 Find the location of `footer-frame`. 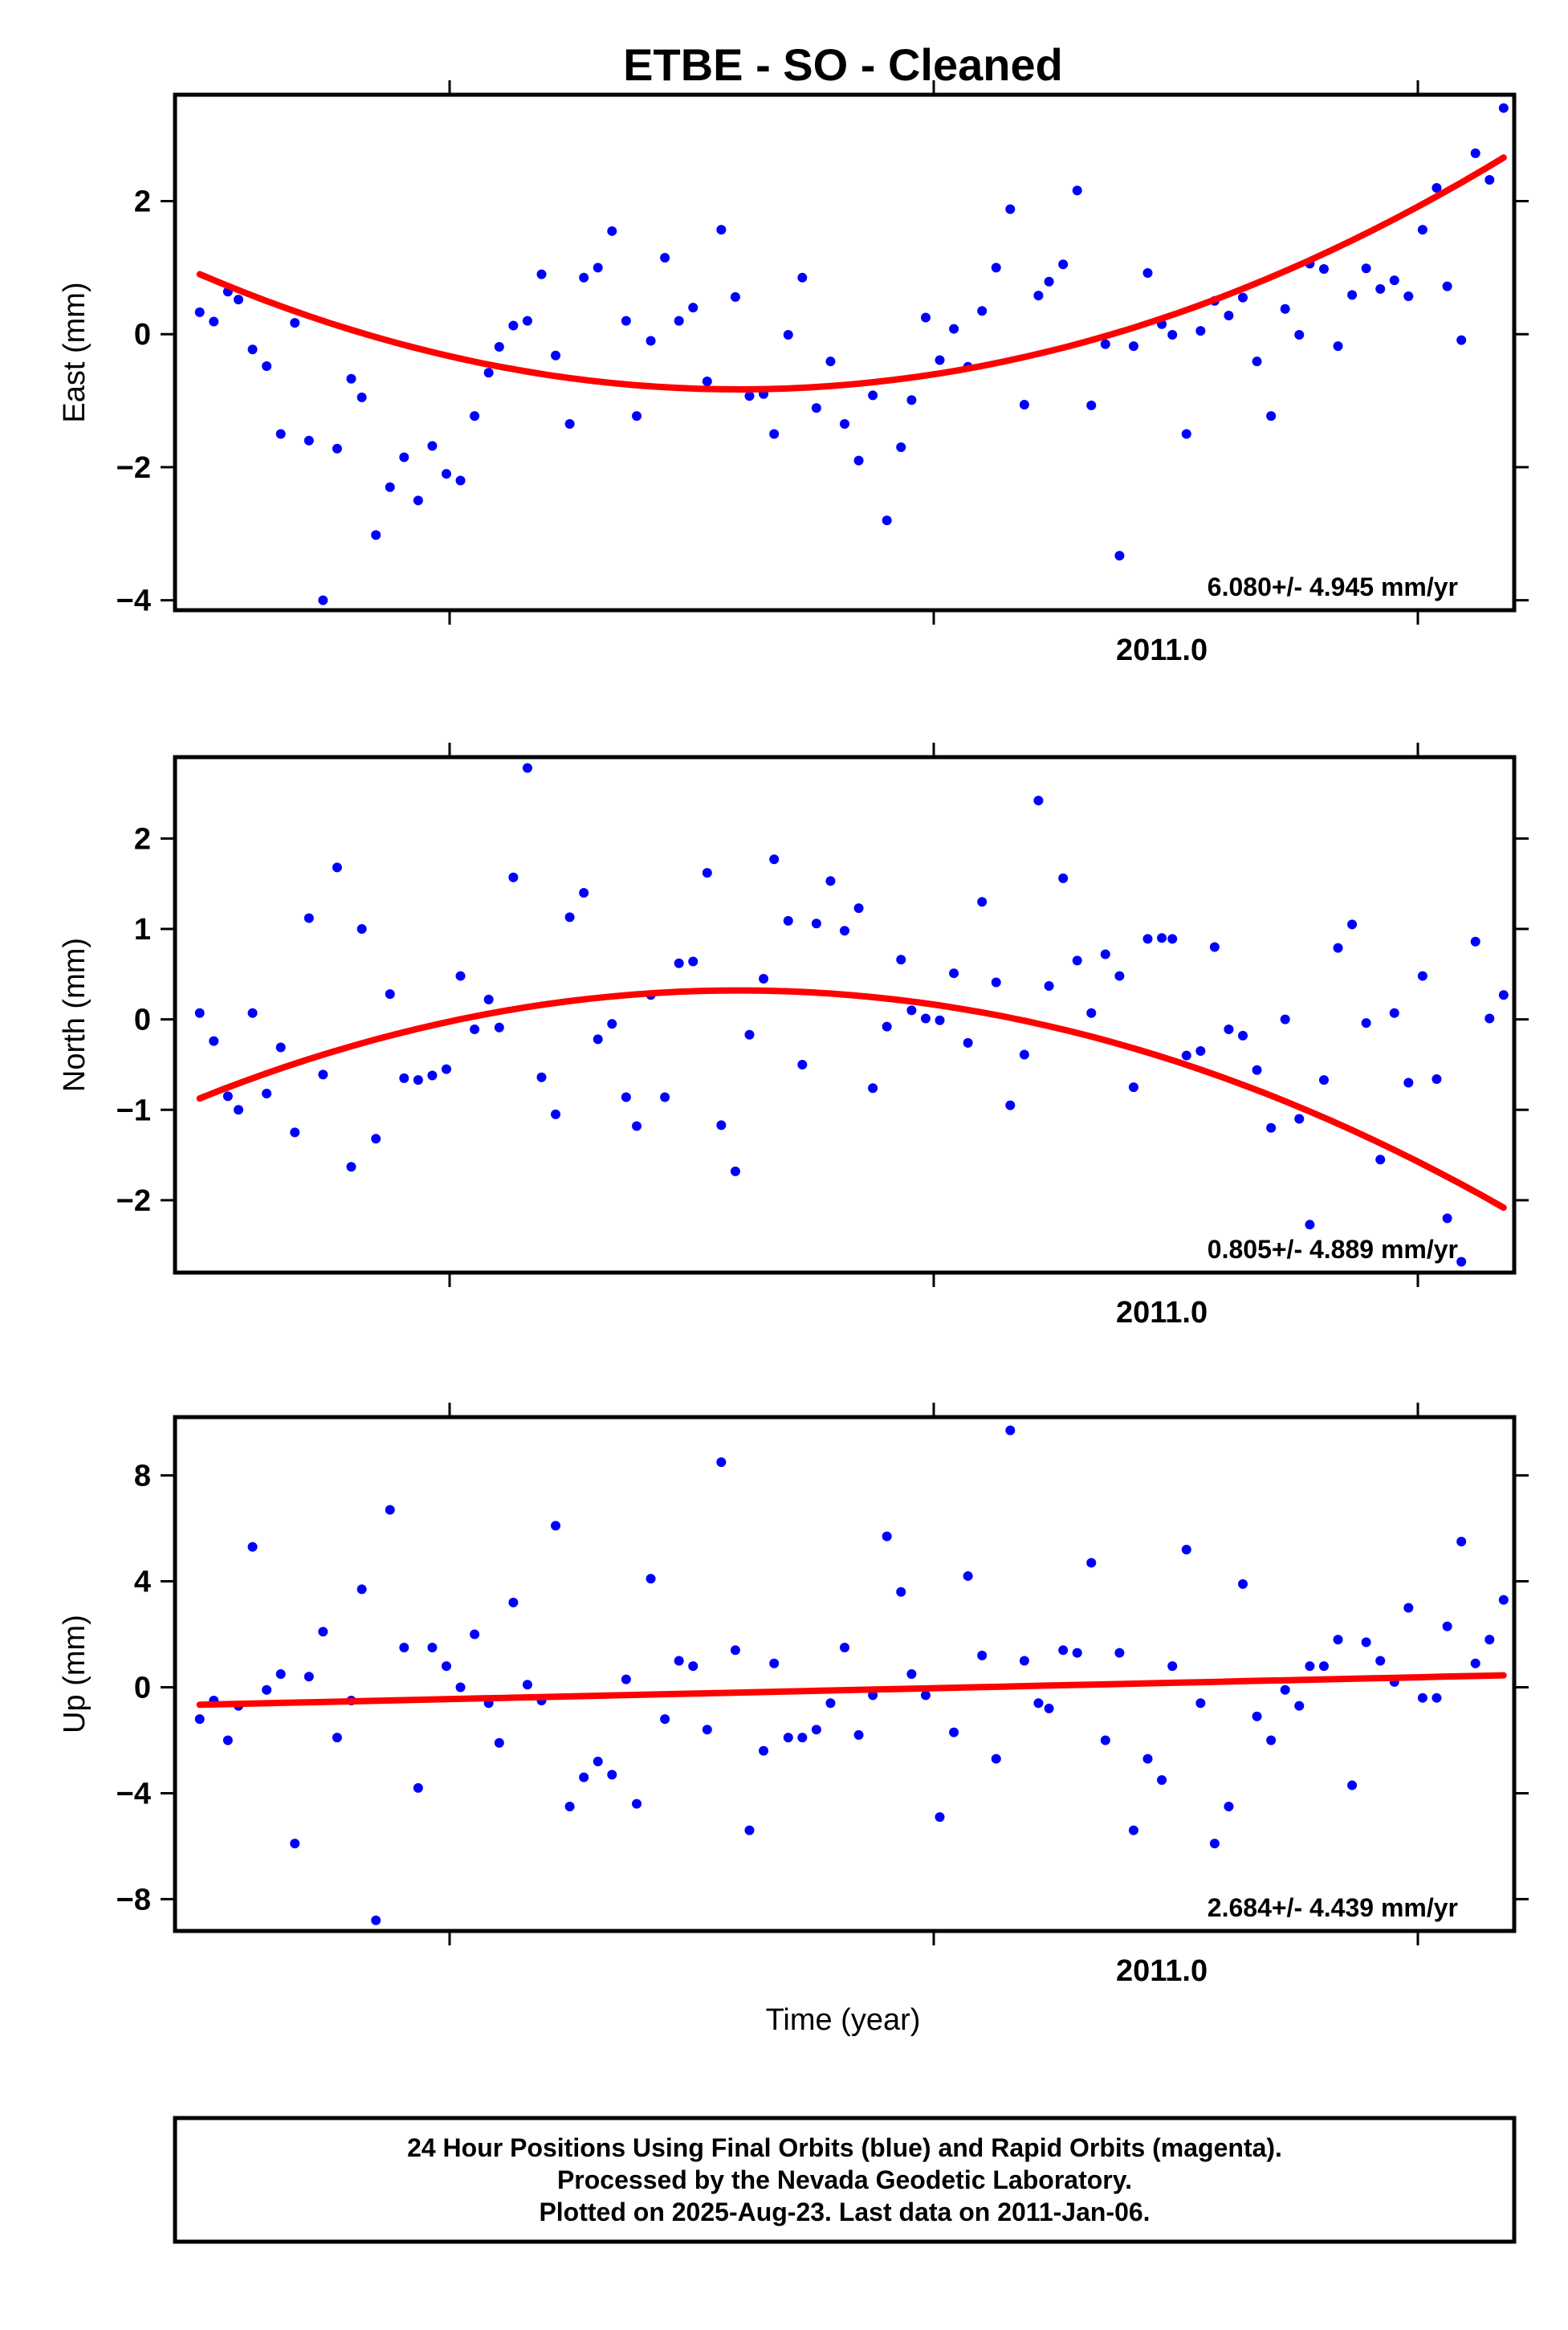

footer-frame is located at coordinates (845, 2180).